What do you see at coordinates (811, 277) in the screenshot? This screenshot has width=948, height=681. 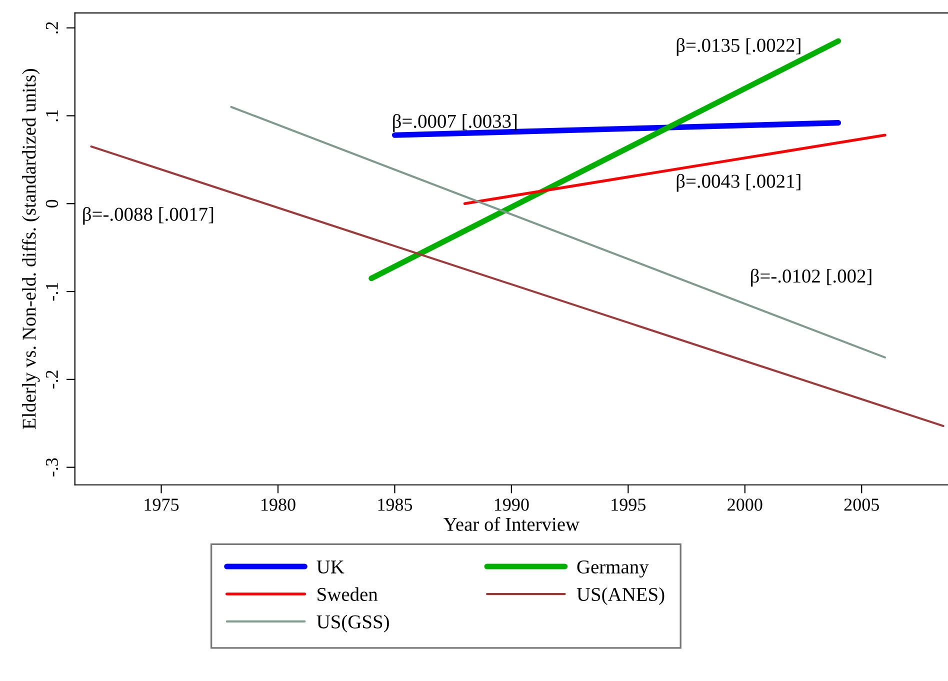 I see `annotation: β=-.0102 [.002]` at bounding box center [811, 277].